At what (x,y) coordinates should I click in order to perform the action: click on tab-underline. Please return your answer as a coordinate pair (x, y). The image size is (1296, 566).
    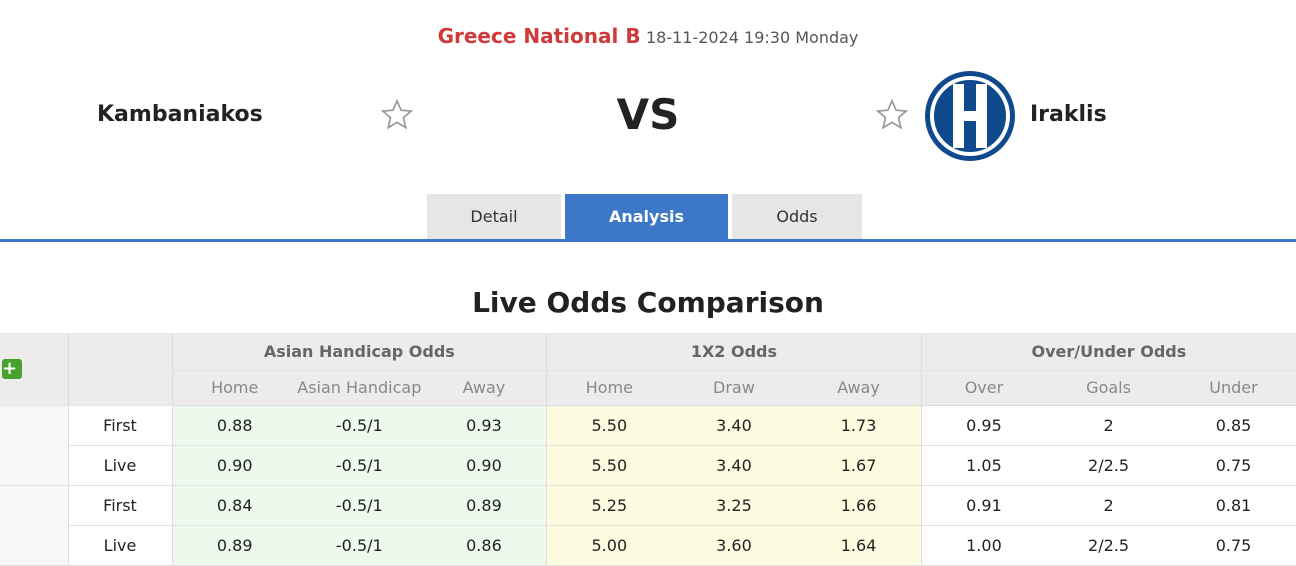
    Looking at the image, I should click on (648, 240).